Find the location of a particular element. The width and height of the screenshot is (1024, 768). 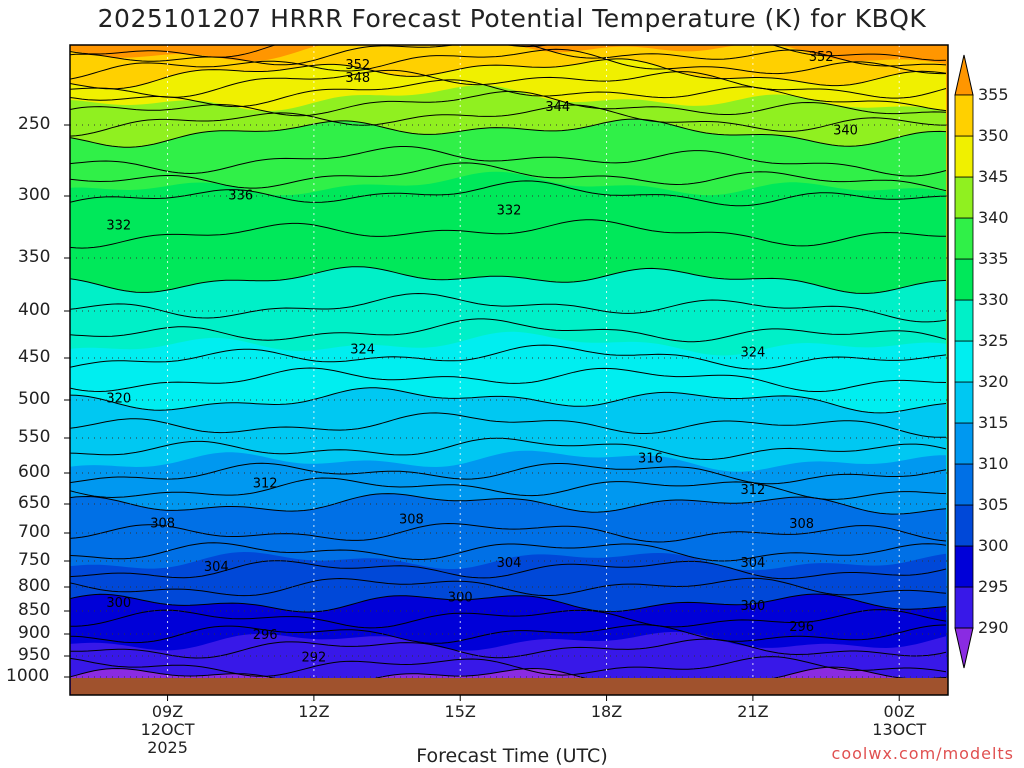

y-tick-label: 600 is located at coordinates (34, 472).